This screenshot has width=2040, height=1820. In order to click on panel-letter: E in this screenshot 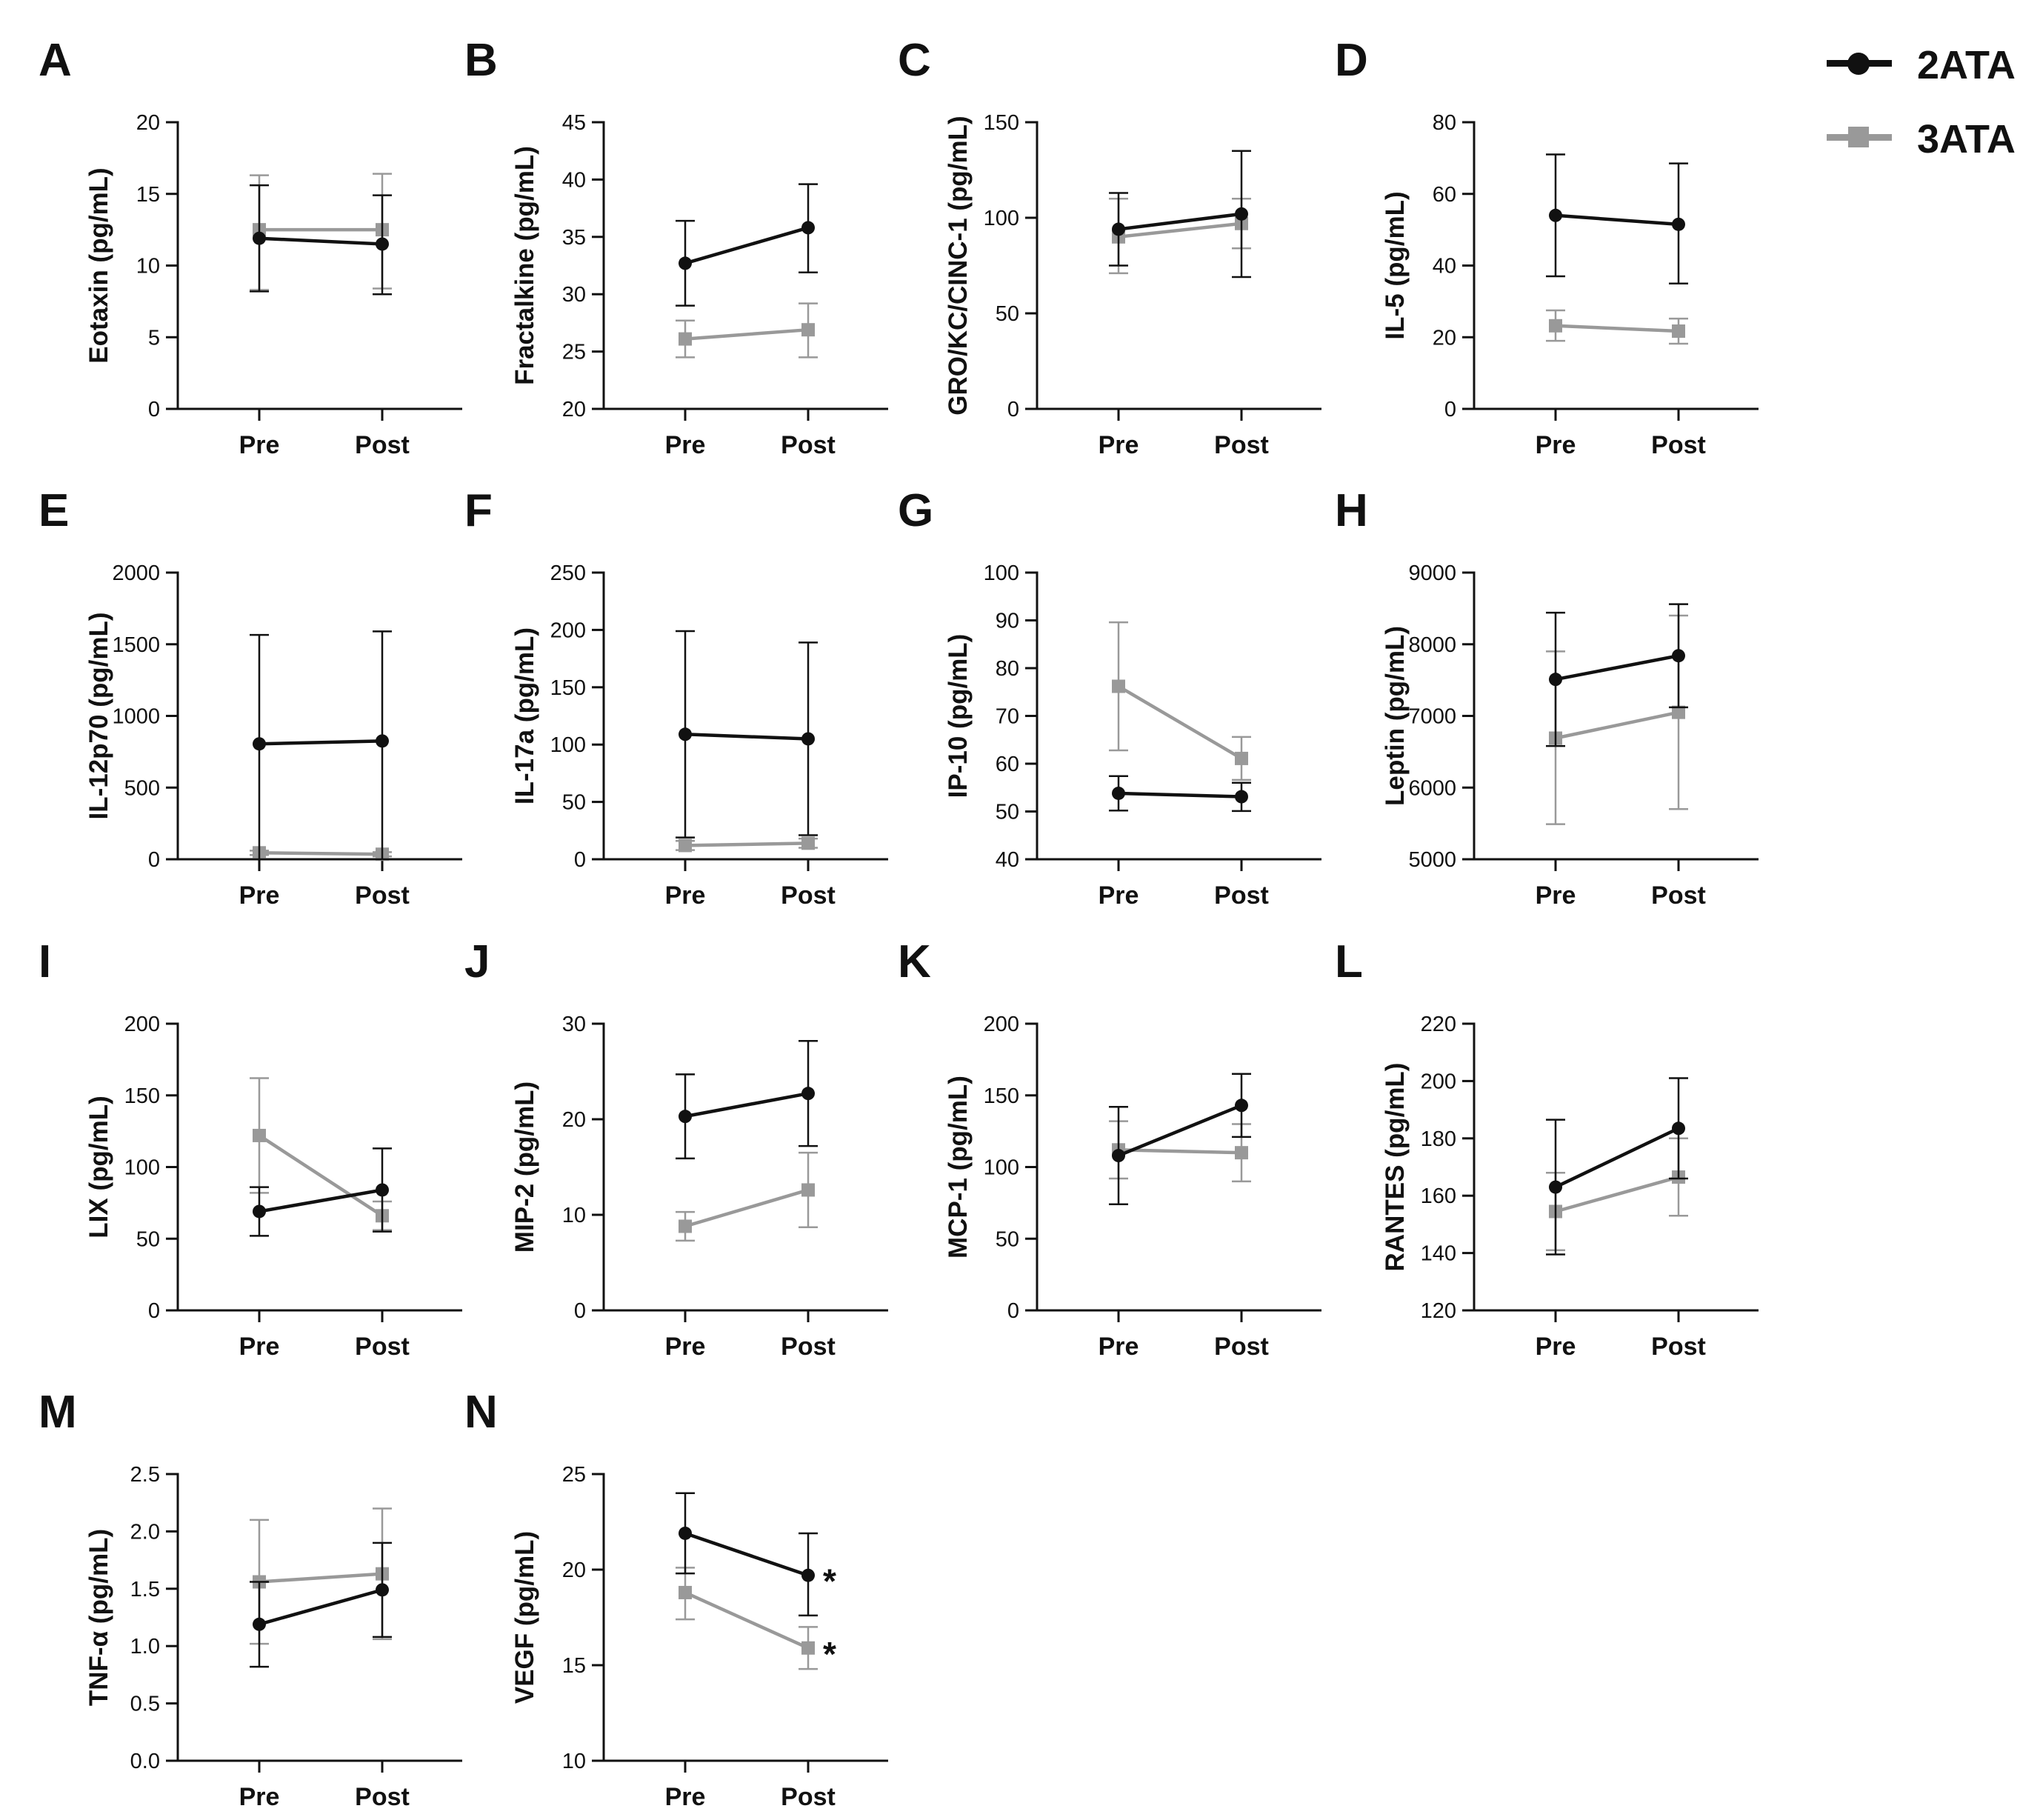, I will do `click(54, 510)`.